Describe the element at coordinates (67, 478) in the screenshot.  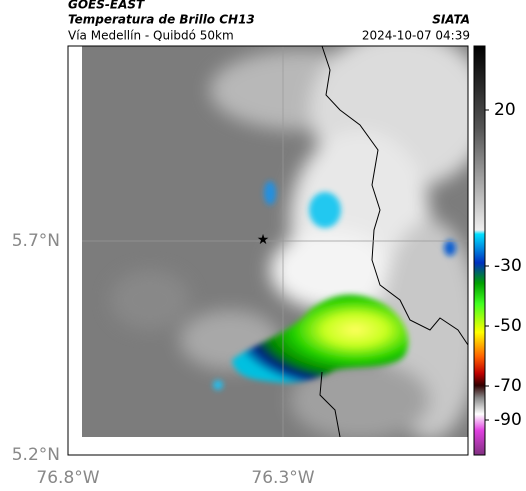
I see `lon-label: 76.8°W` at that location.